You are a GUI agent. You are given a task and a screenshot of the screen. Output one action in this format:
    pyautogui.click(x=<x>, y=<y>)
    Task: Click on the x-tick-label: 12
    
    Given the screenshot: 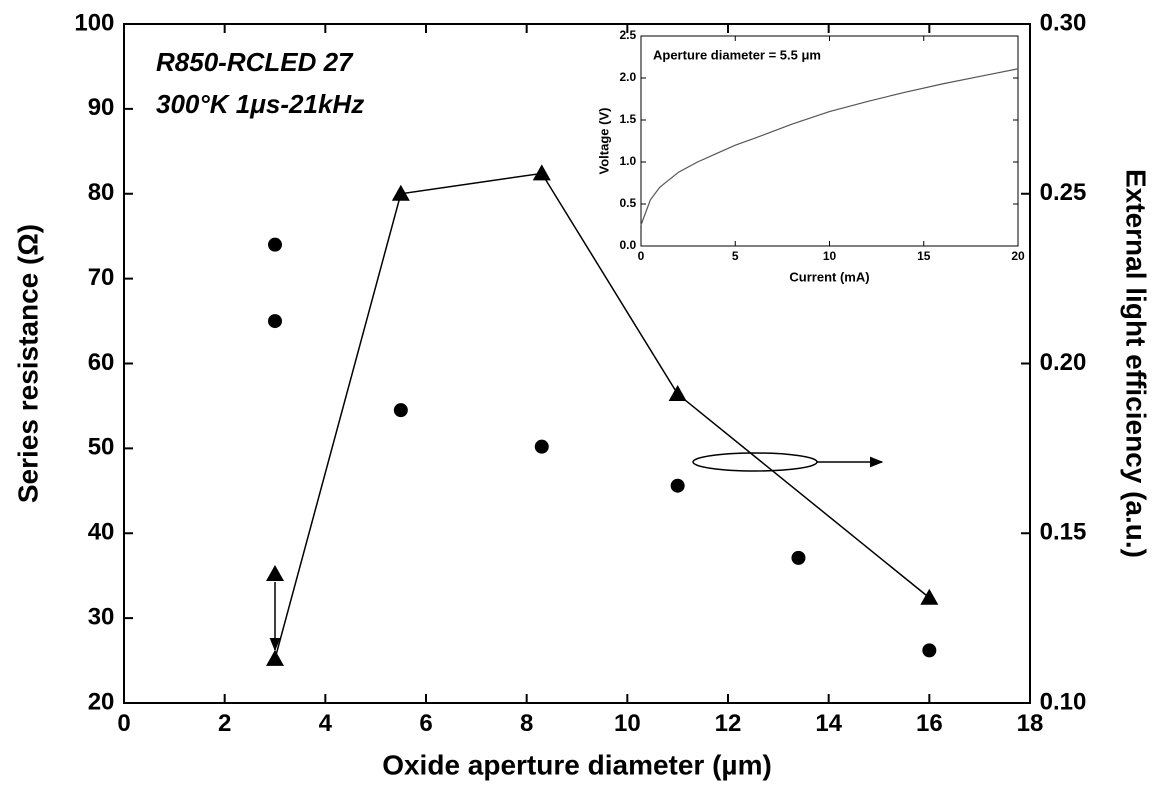 What is the action you would take?
    pyautogui.click(x=728, y=723)
    